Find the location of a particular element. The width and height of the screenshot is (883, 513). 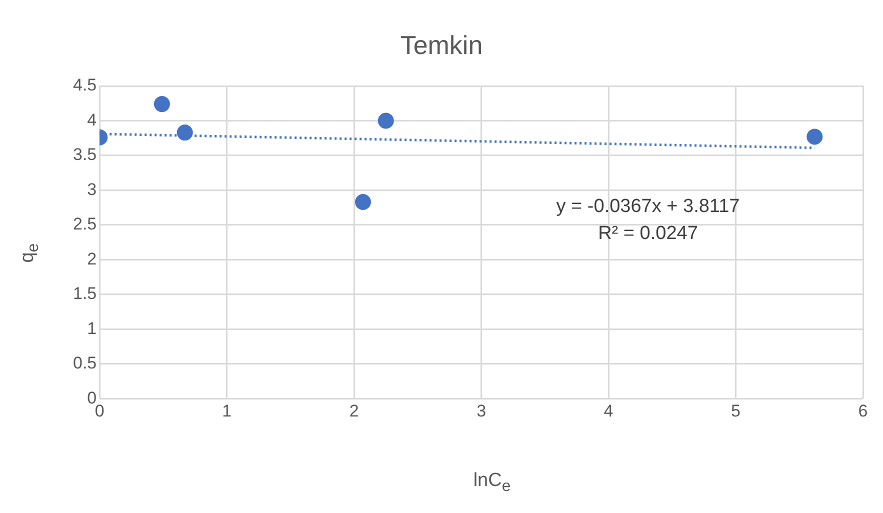

x-tick-label: 5 is located at coordinates (736, 410).